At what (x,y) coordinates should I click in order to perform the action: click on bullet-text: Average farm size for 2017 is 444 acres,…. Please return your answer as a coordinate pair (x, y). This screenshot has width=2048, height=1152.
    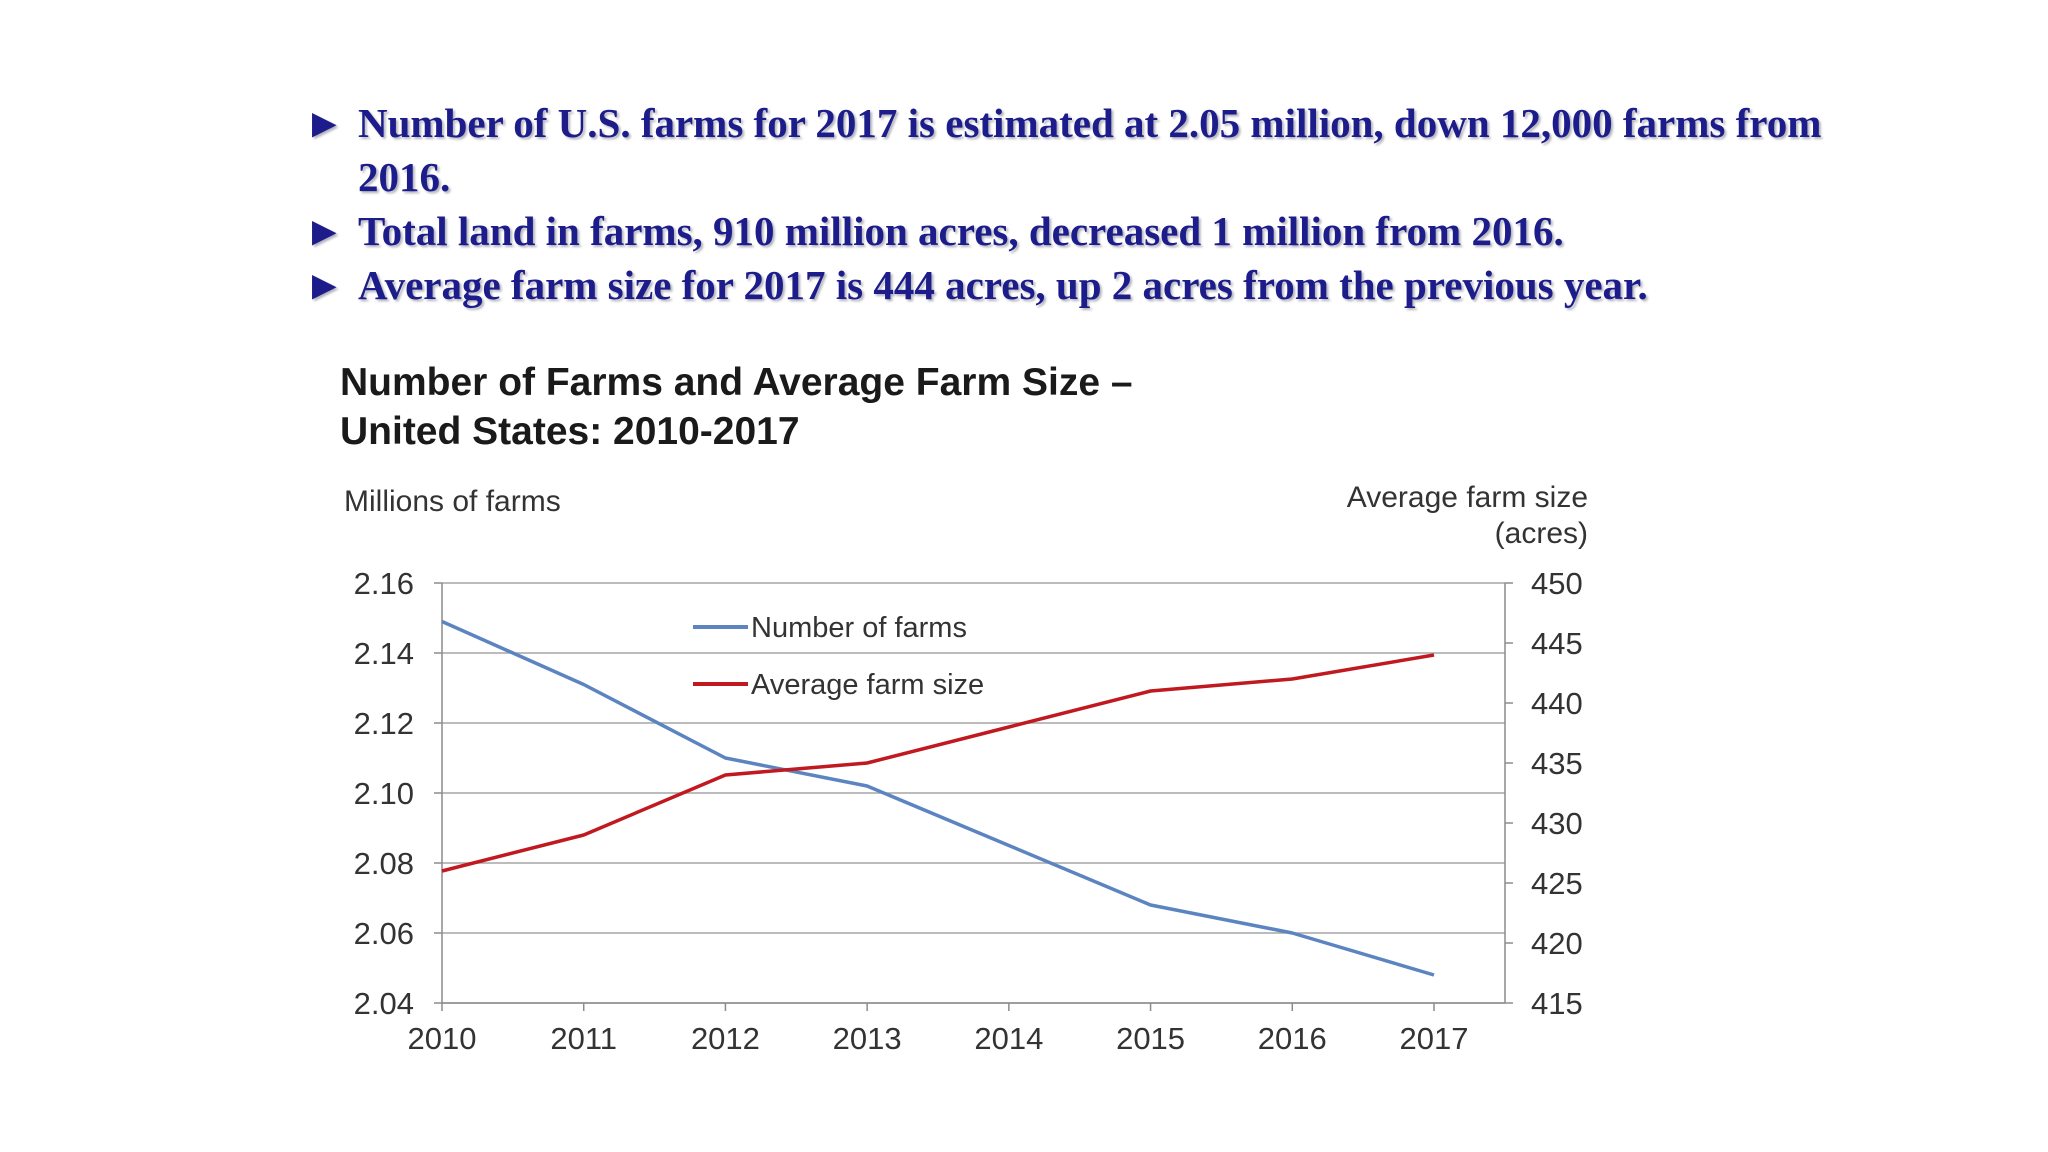
    Looking at the image, I should click on (1003, 285).